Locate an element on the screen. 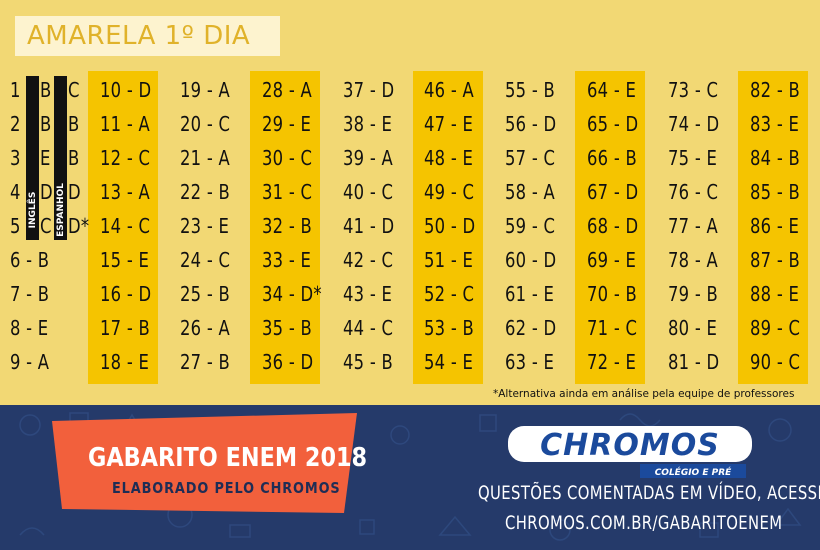  language-answer-number: 3 is located at coordinates (15, 158).